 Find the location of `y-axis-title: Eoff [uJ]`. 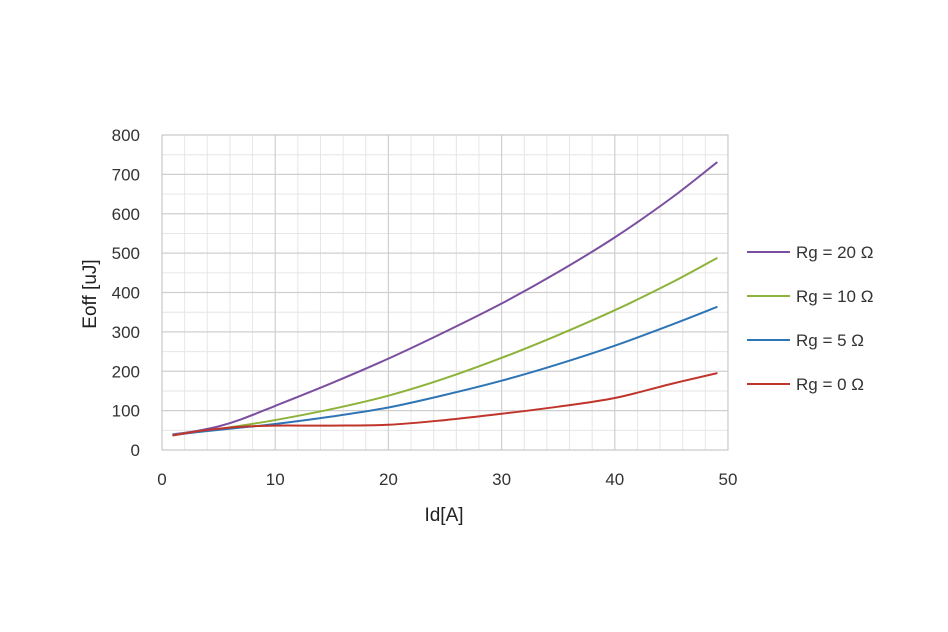

y-axis-title: Eoff [uJ] is located at coordinates (90, 293).